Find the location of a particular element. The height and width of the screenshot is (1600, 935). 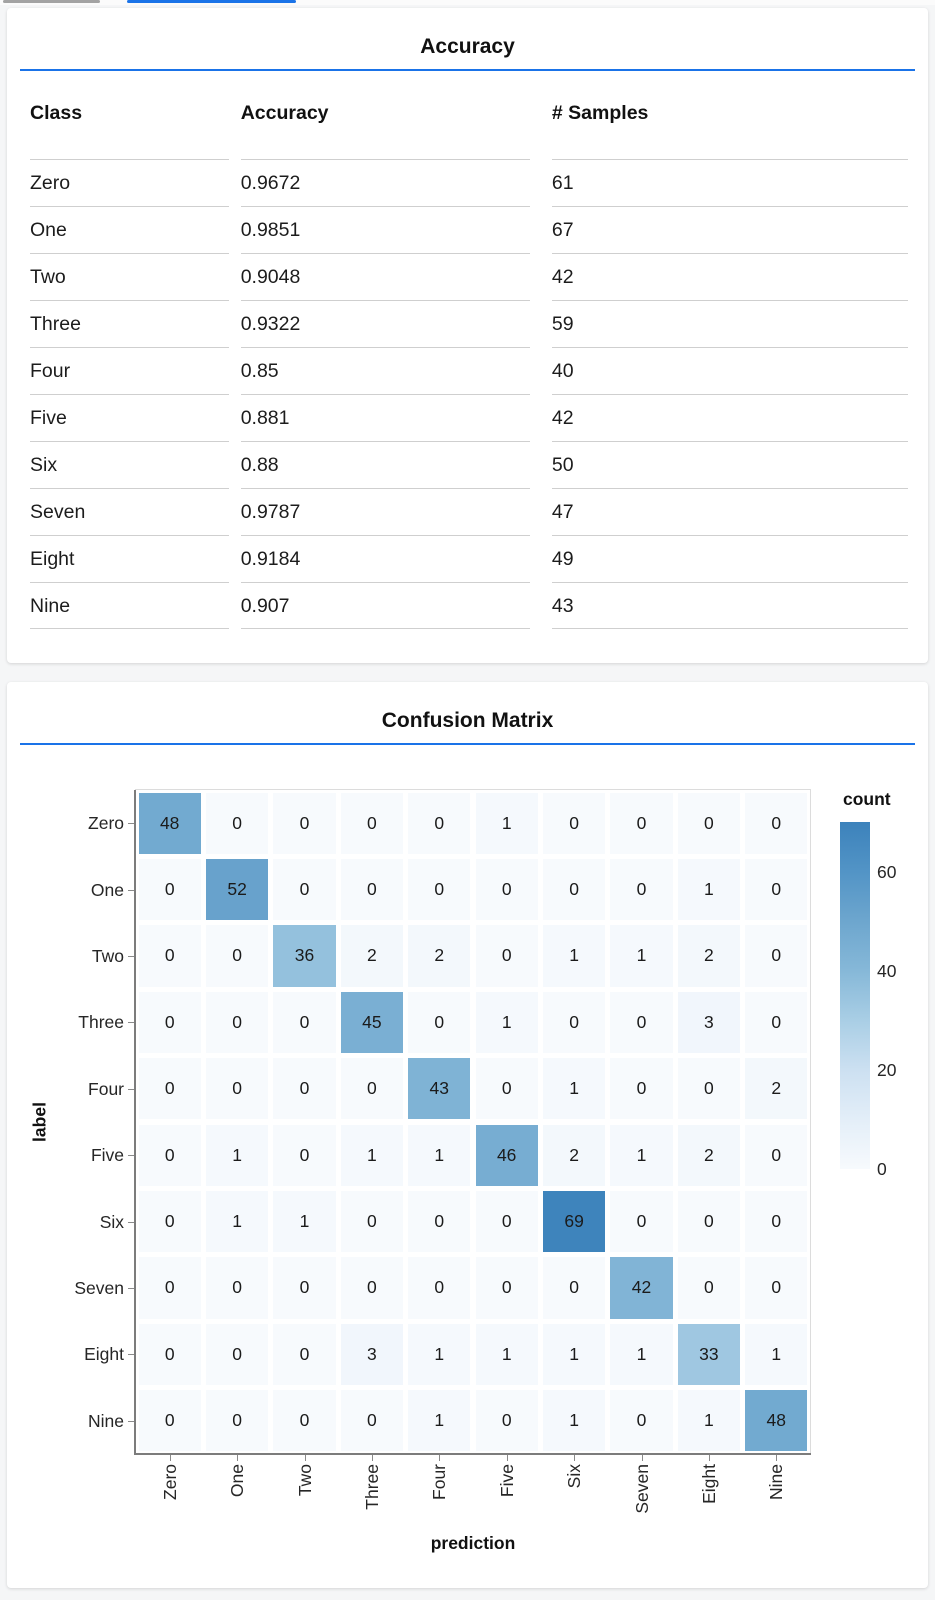

legend-tick-label: 60 is located at coordinates (887, 871).